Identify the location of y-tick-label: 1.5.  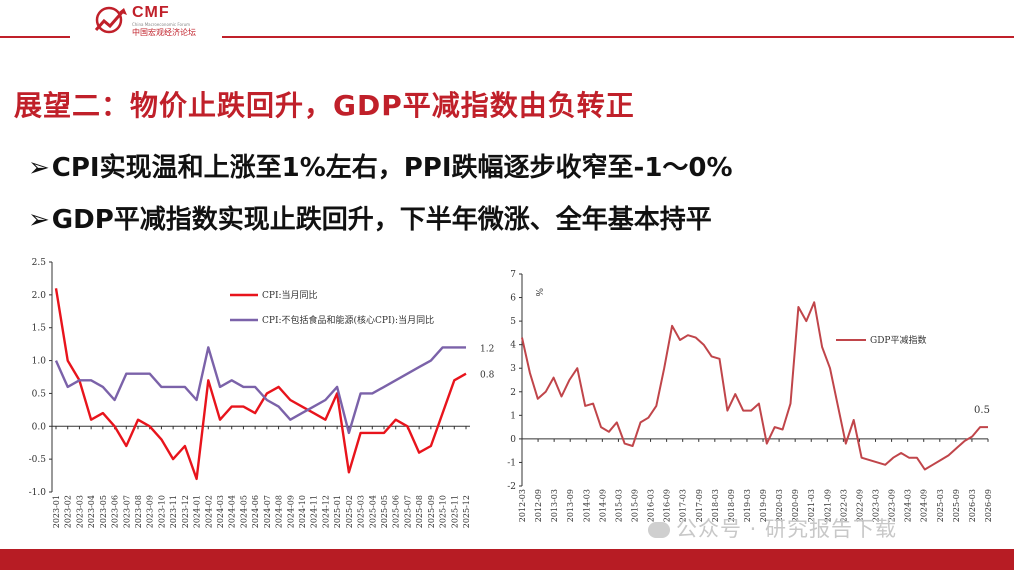
(39, 329).